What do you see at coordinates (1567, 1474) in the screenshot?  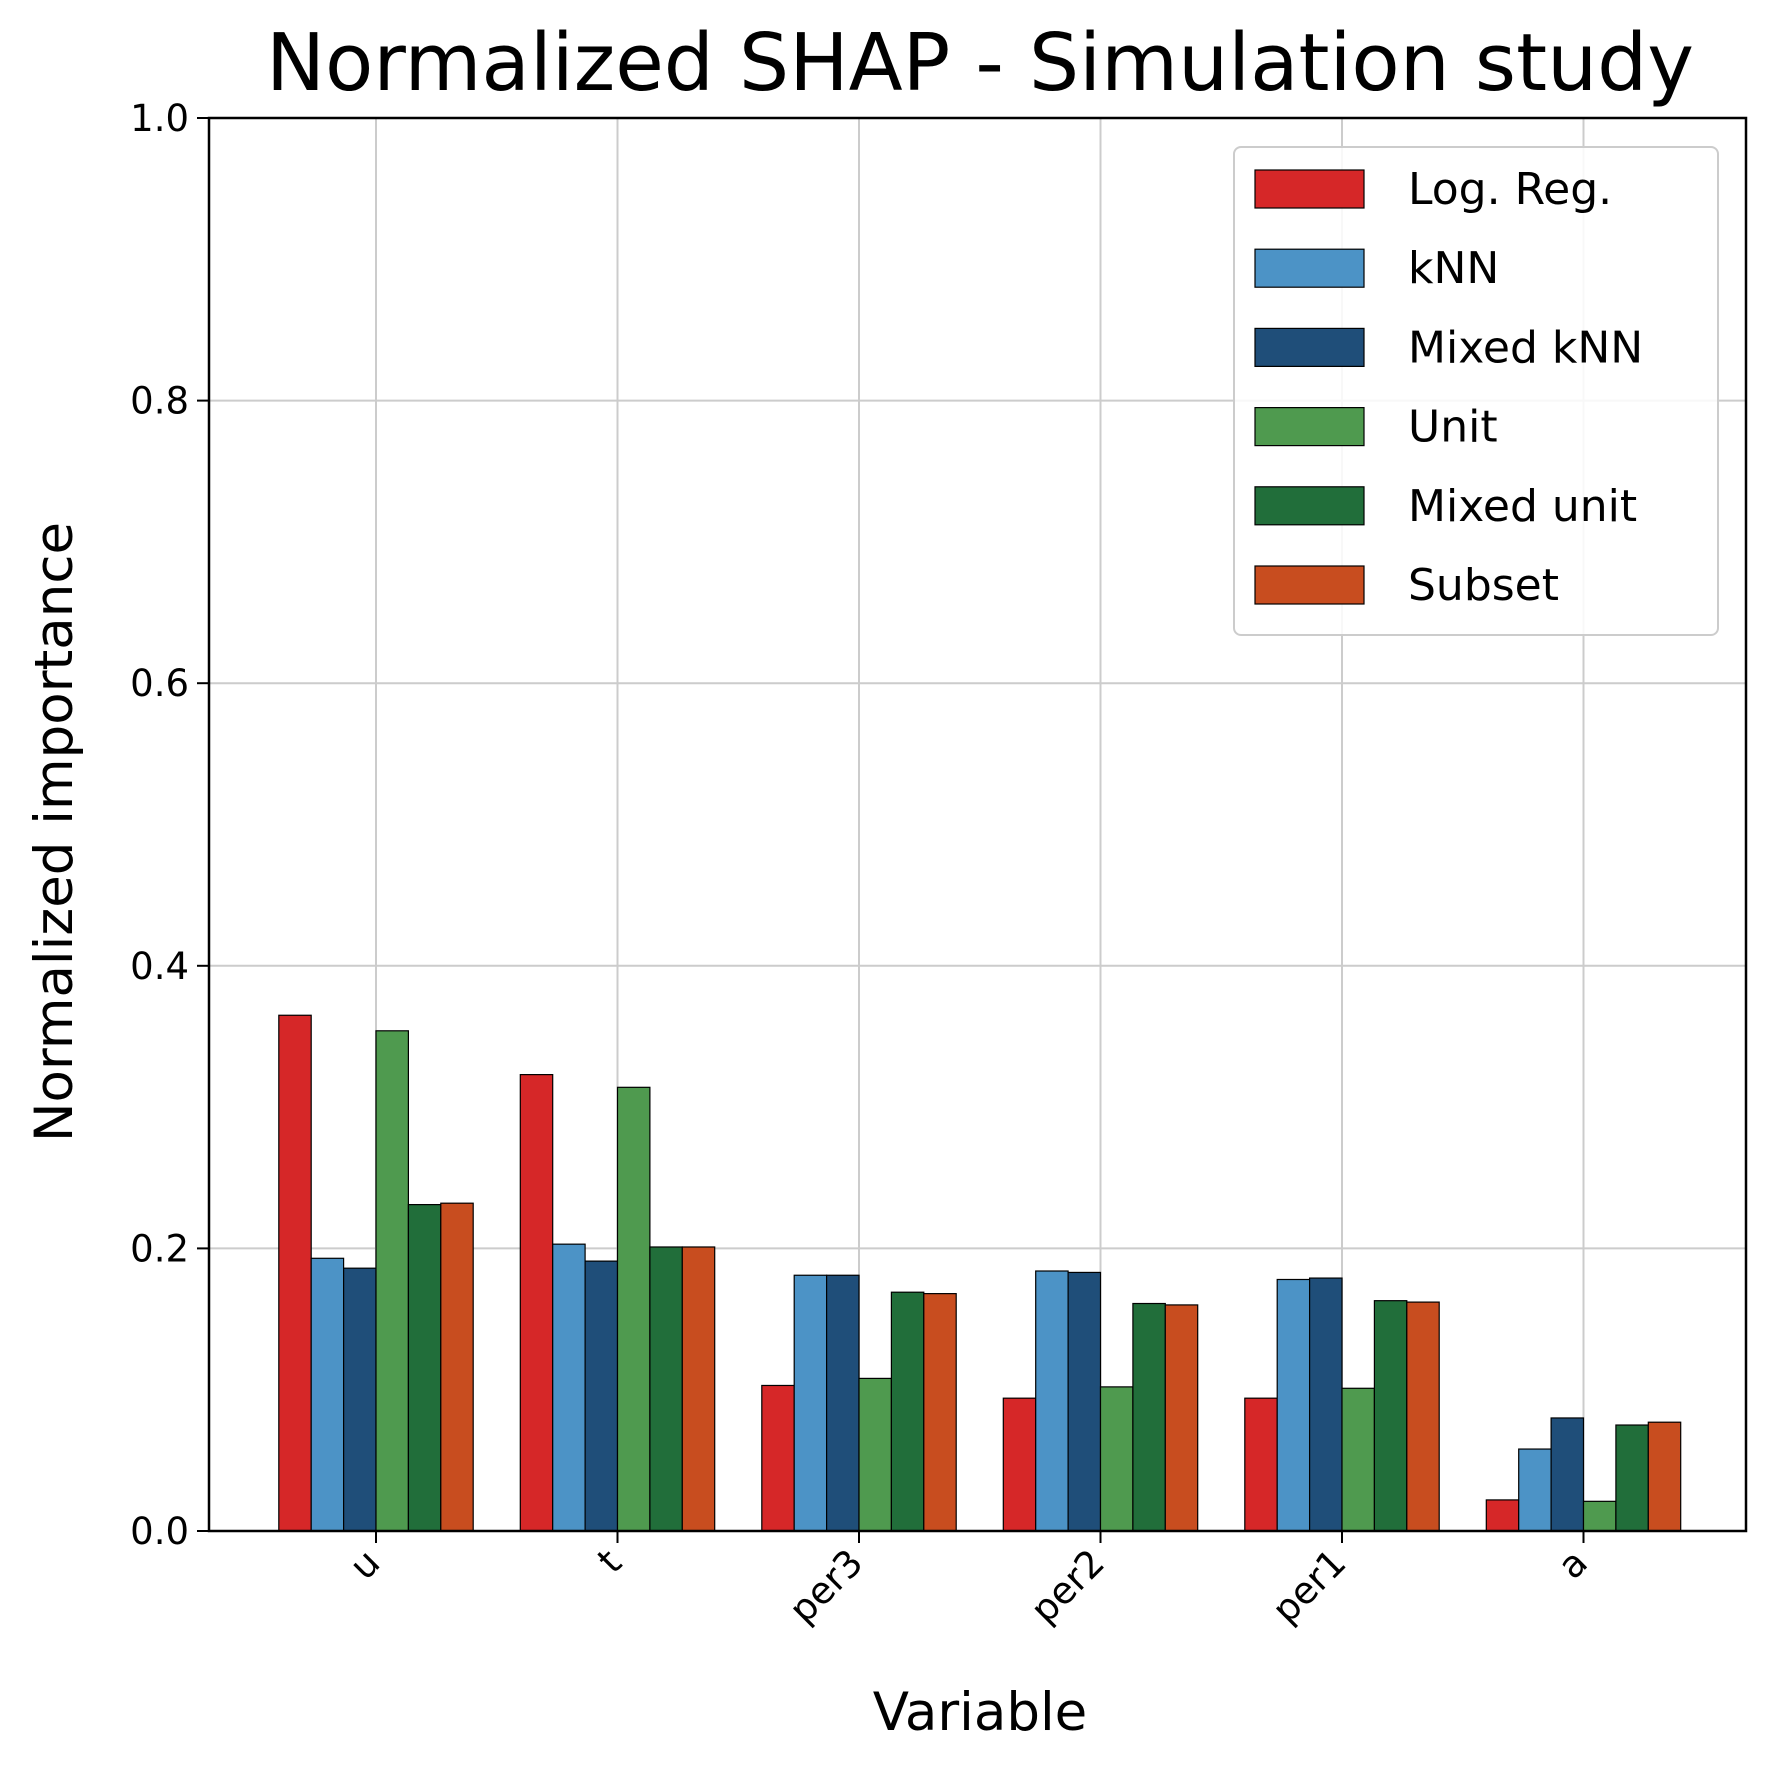 I see `bar-mixed-knn-a` at bounding box center [1567, 1474].